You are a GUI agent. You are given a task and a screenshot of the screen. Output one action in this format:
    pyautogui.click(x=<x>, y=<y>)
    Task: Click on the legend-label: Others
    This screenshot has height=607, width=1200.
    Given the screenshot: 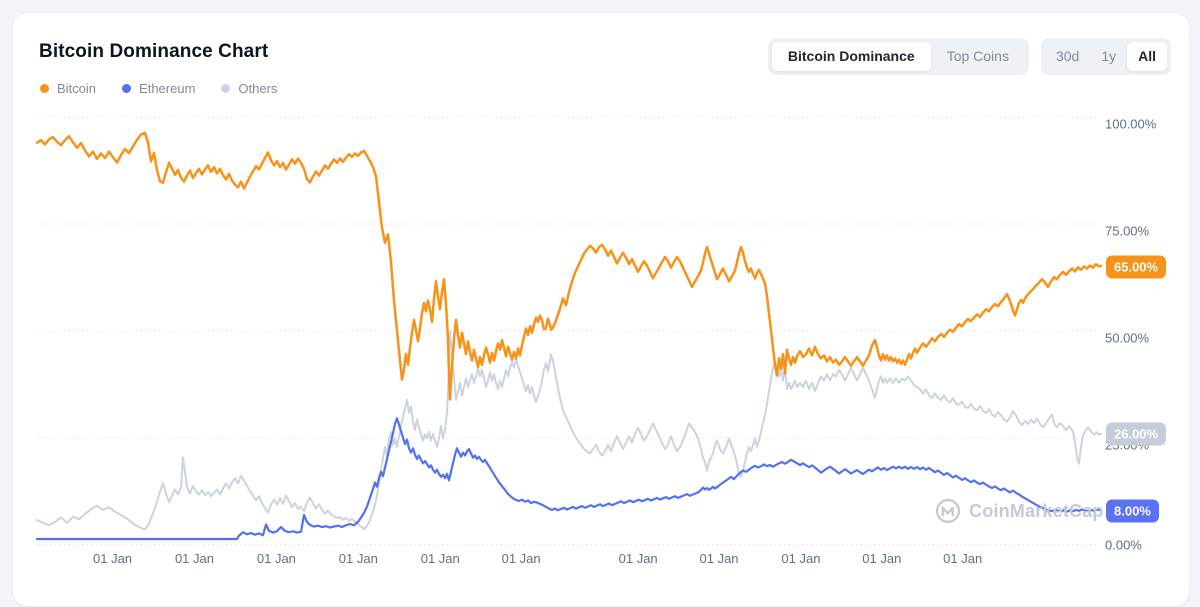 What is the action you would take?
    pyautogui.click(x=258, y=88)
    